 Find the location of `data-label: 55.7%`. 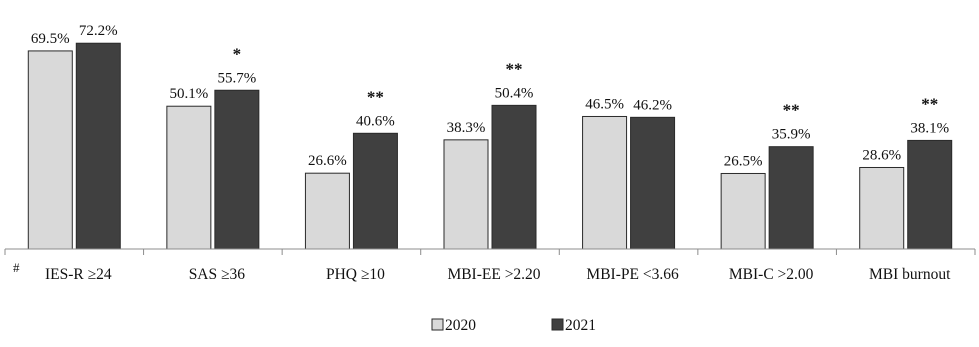

data-label: 55.7% is located at coordinates (236, 78).